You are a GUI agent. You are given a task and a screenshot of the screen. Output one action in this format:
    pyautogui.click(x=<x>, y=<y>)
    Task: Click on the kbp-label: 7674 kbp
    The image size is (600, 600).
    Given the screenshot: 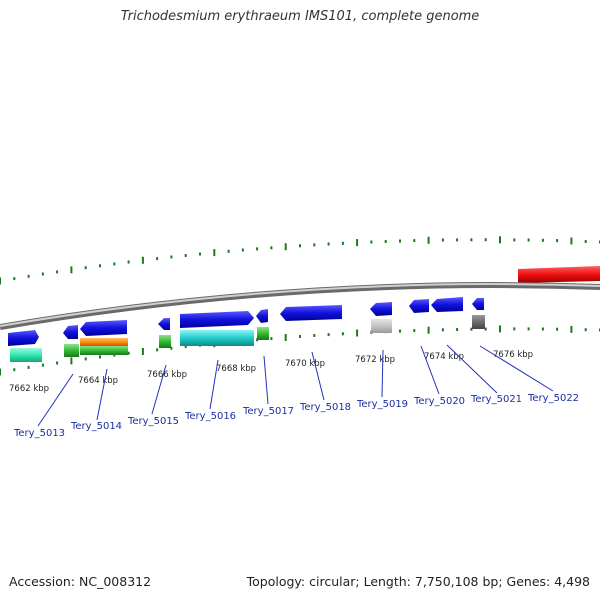 What is the action you would take?
    pyautogui.click(x=444, y=357)
    